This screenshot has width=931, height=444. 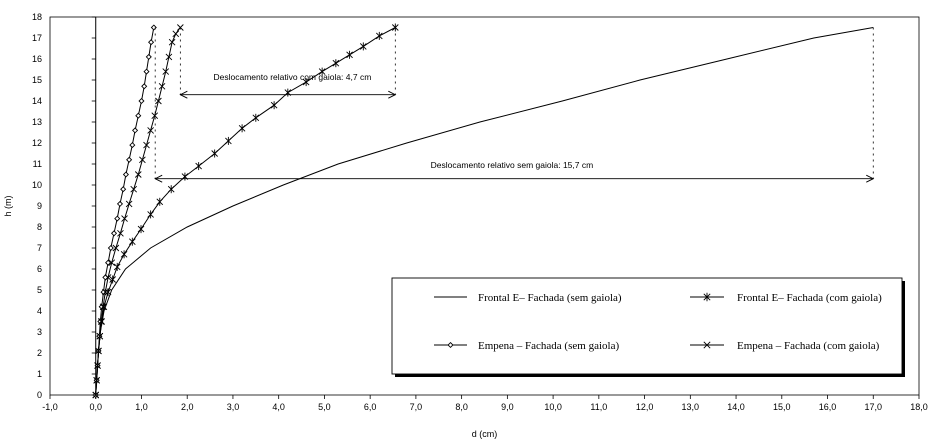 I want to click on y-tick-label: 2, so click(x=39, y=353).